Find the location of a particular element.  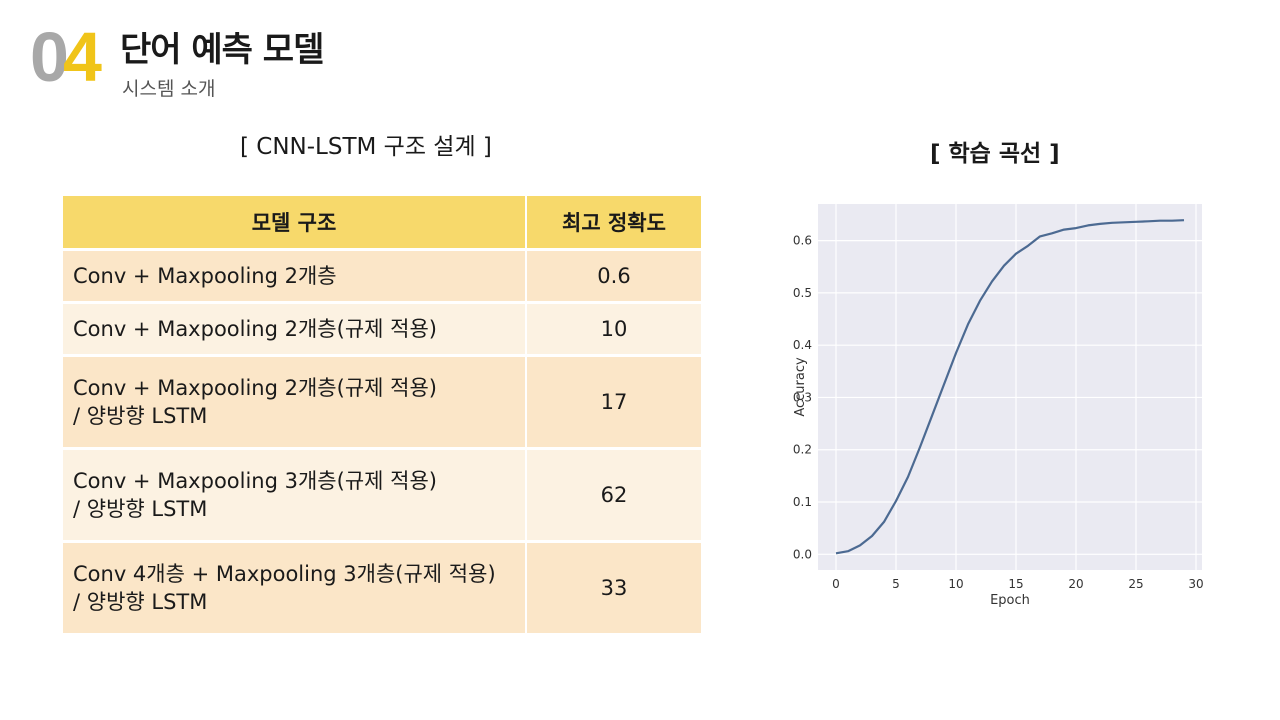

model-structure-cell: Conv + Maxpooling 2개층(규제 적용) is located at coordinates (295, 329).